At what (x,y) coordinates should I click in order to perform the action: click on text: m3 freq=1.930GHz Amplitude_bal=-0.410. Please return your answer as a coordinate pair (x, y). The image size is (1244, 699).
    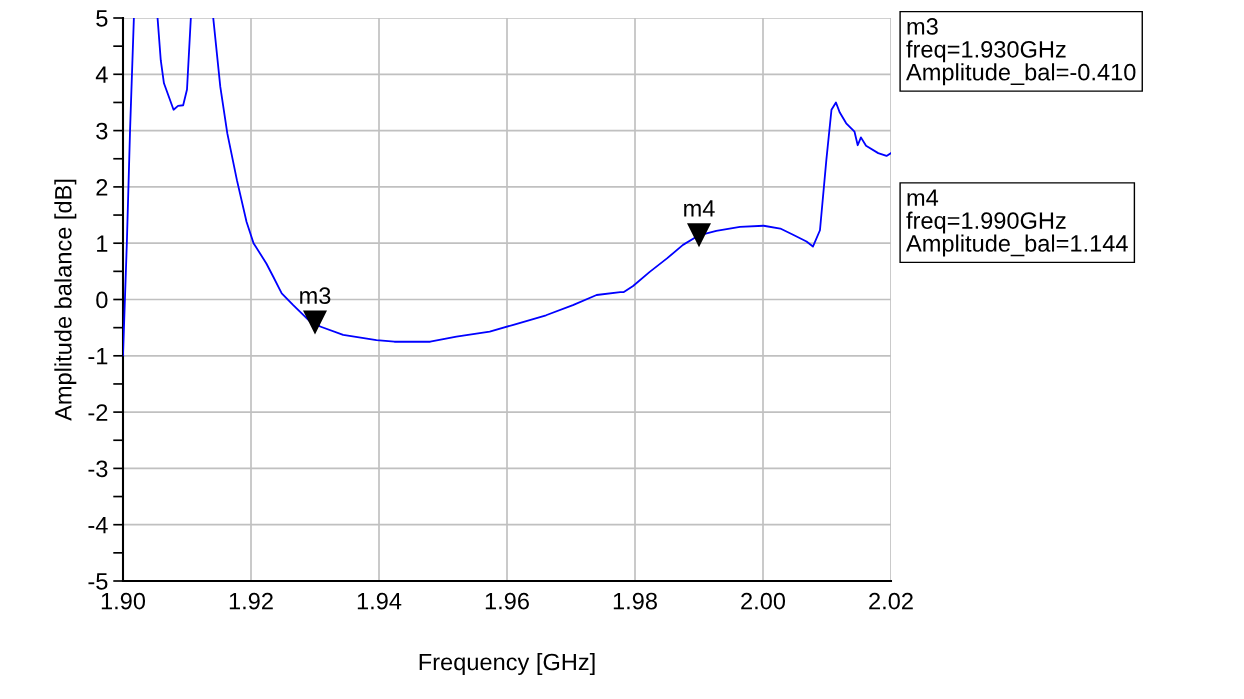
    Looking at the image, I should click on (1021, 52).